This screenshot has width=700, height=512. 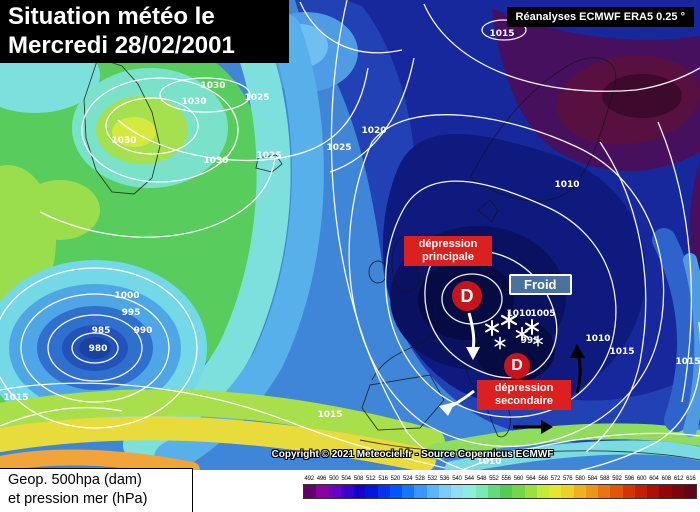 What do you see at coordinates (506, 479) in the screenshot?
I see `legend-value: 556` at bounding box center [506, 479].